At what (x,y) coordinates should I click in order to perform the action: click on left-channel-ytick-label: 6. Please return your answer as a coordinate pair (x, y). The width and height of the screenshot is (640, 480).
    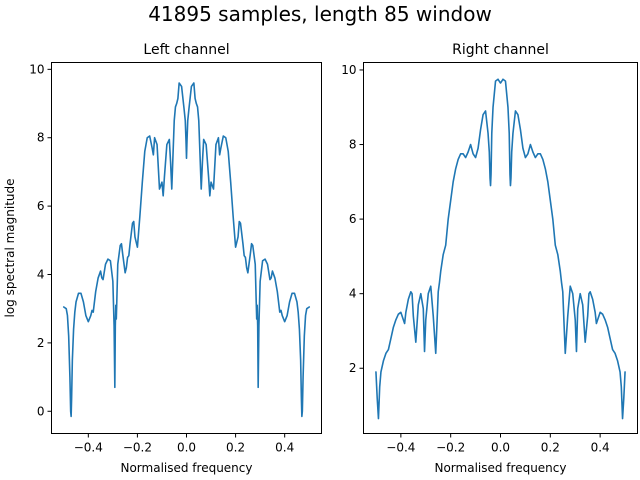
    Looking at the image, I should click on (41, 206).